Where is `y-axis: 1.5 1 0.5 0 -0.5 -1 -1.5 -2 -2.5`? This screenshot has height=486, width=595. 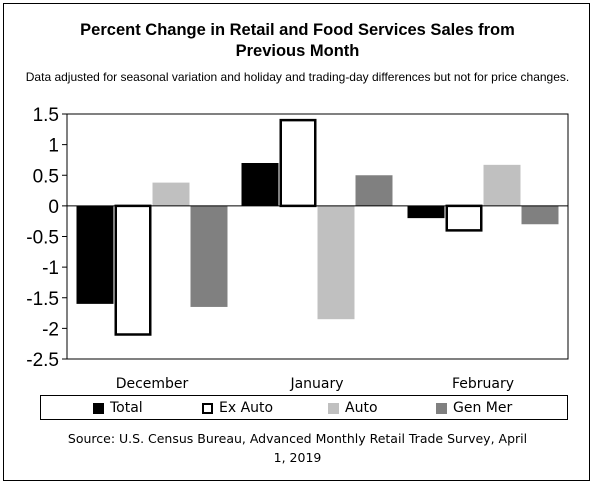 y-axis: 1.5 1 0.5 0 -0.5 -1 -1.5 -2 -2.5 is located at coordinates (46, 238).